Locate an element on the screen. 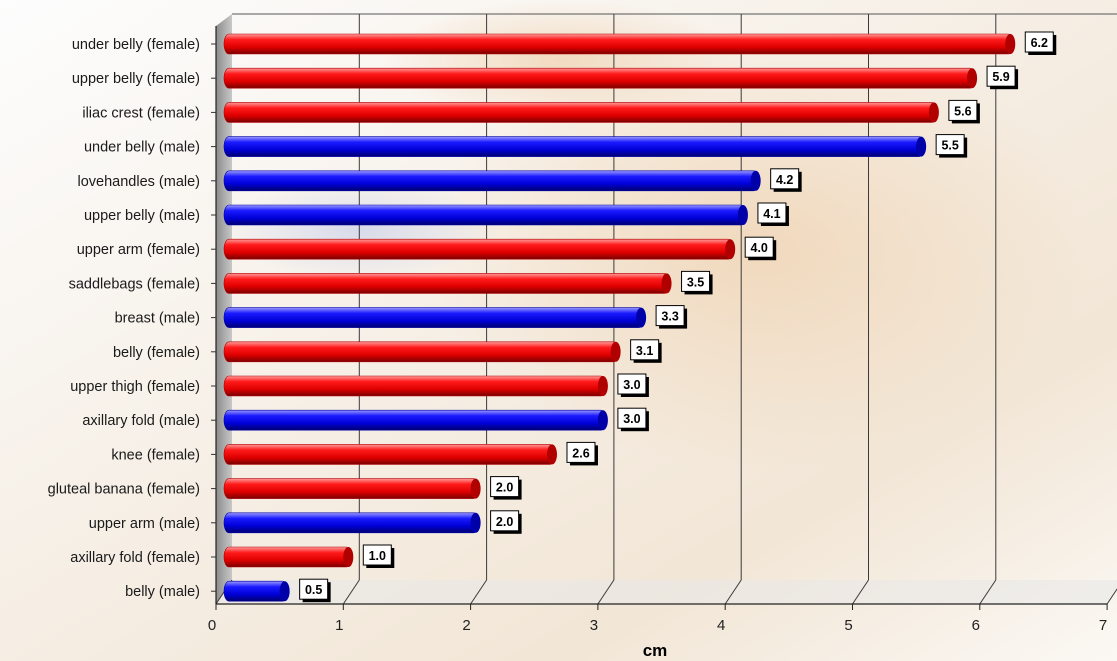 This screenshot has height=661, width=1117. x-tick-label: 6 is located at coordinates (976, 625).